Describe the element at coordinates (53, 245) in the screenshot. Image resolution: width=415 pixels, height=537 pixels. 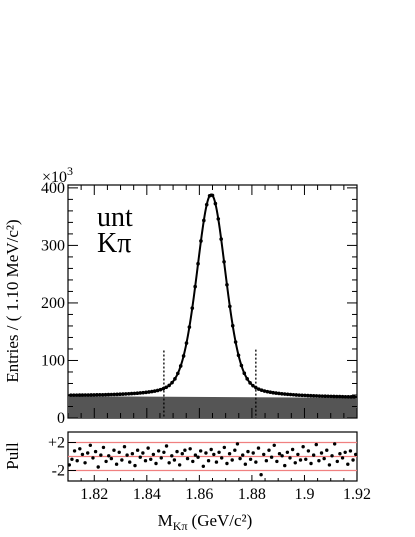
I see `y-tick-label: 300` at that location.